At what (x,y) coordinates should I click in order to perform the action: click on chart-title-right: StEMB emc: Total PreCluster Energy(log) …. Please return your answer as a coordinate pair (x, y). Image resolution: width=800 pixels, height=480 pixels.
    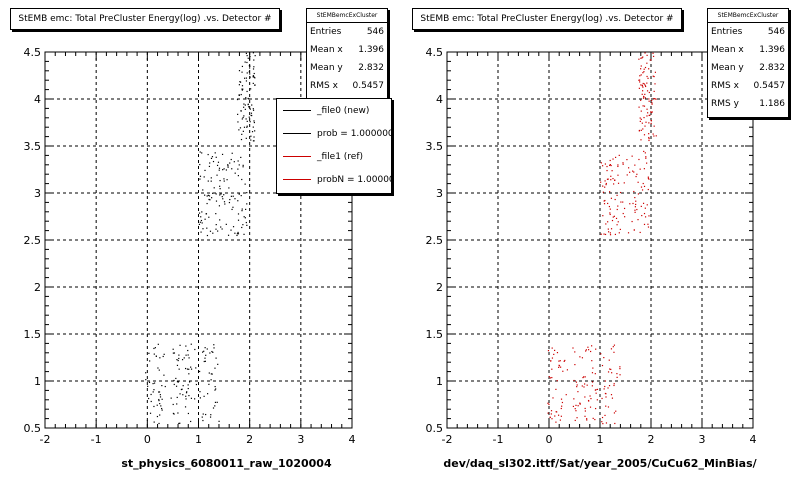
    Looking at the image, I should click on (547, 19).